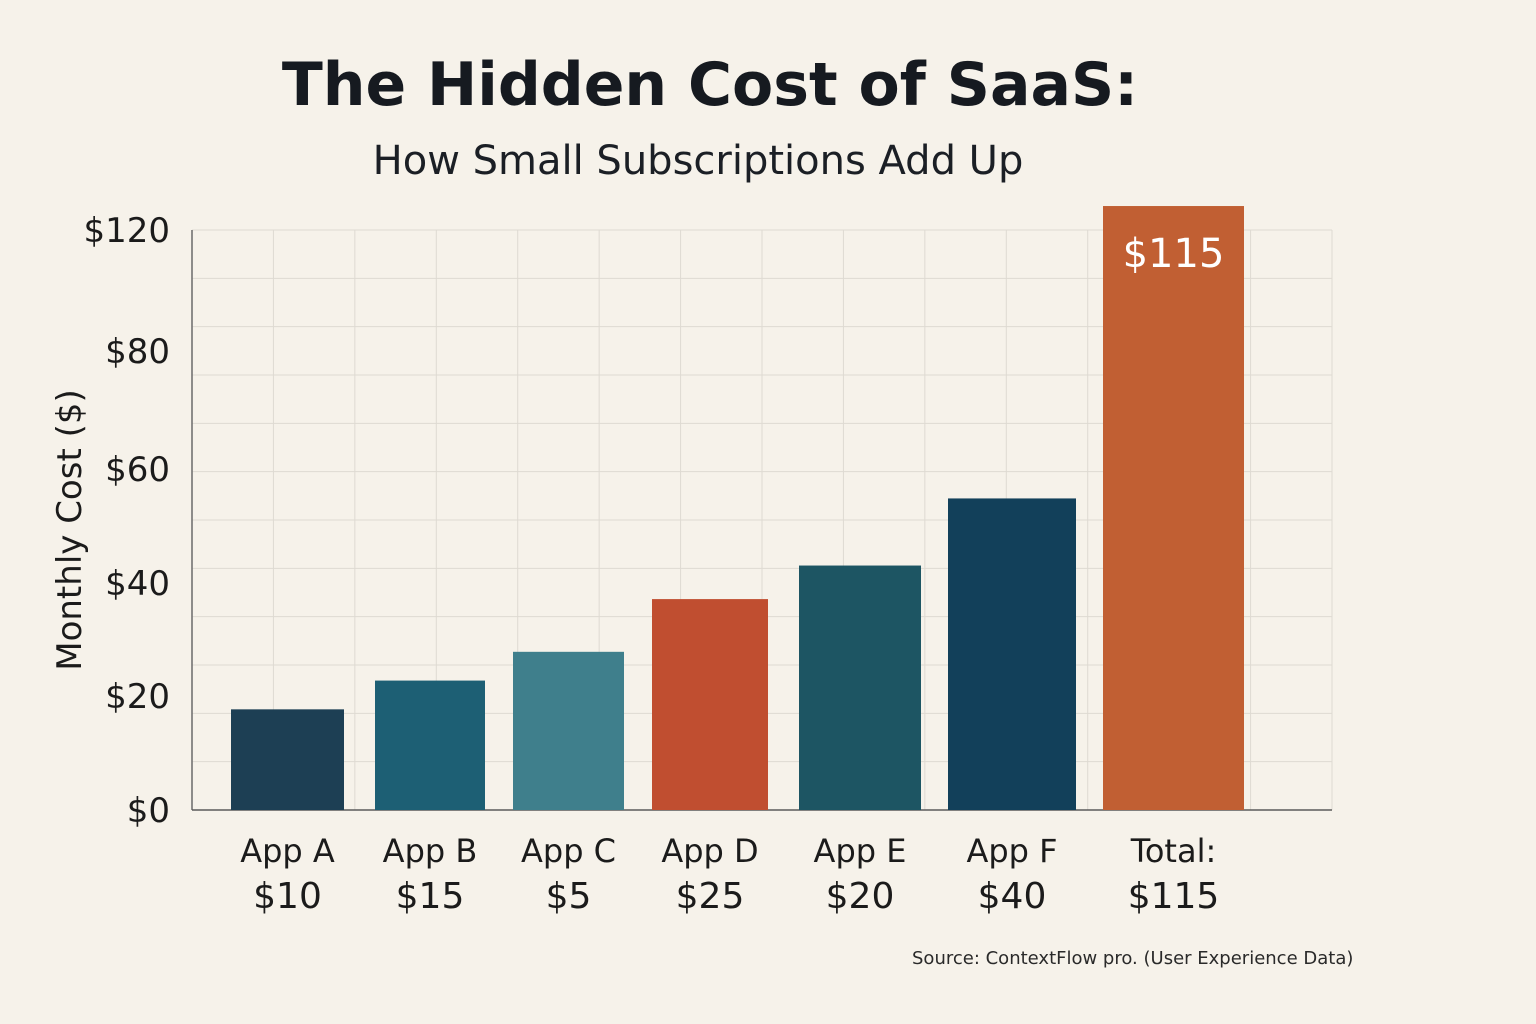 Image resolution: width=1536 pixels, height=1024 pixels. What do you see at coordinates (430, 851) in the screenshot?
I see `category-label: App B` at bounding box center [430, 851].